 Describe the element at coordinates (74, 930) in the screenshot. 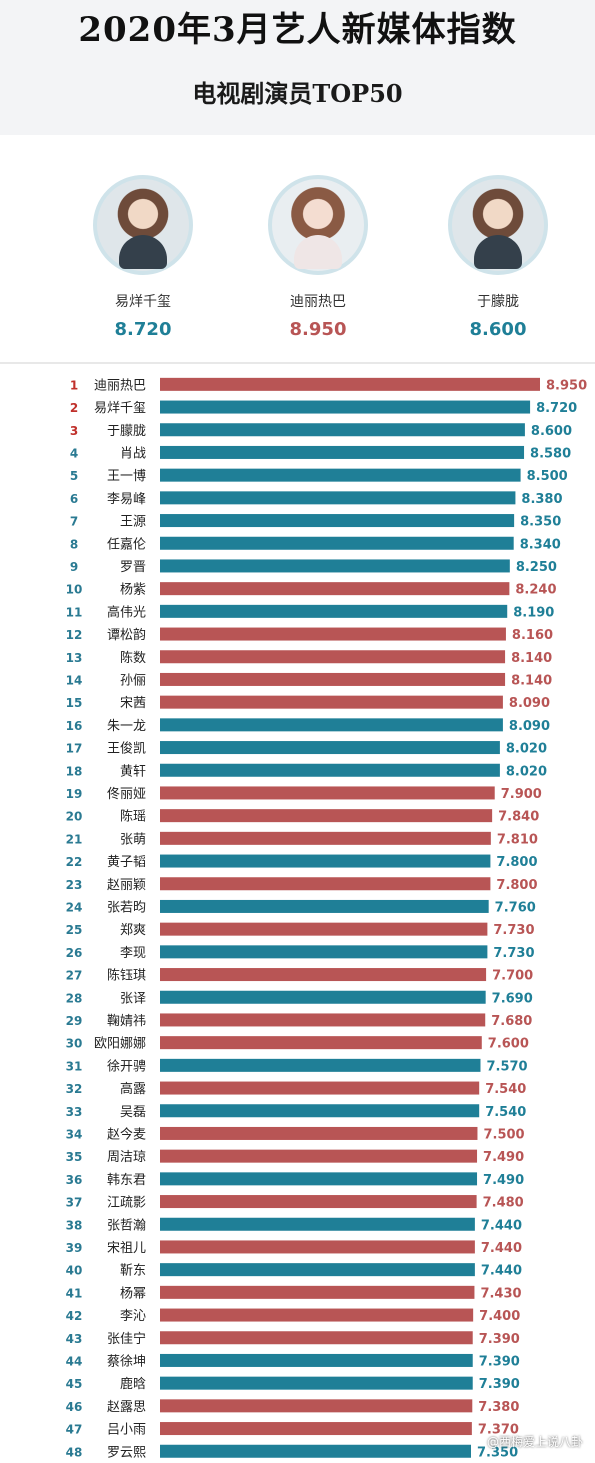

I see `rank-label: 25` at that location.